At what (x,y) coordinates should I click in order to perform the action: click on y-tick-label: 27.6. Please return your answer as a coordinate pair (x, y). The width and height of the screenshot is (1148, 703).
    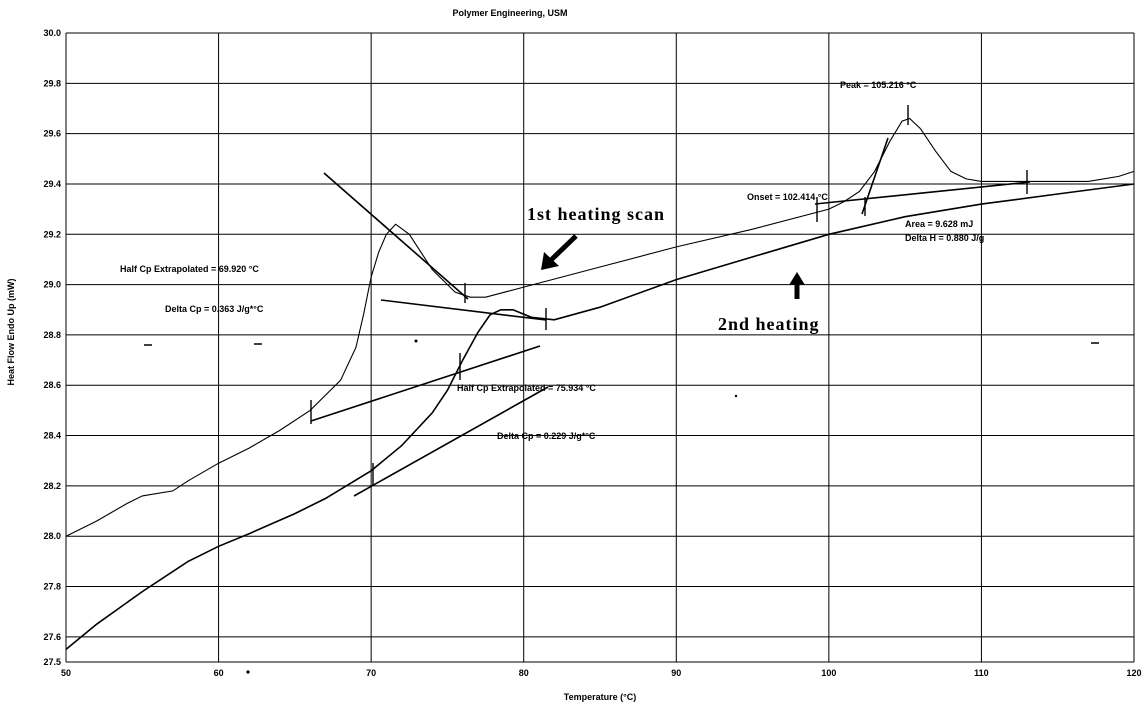
    Looking at the image, I should click on (52, 637).